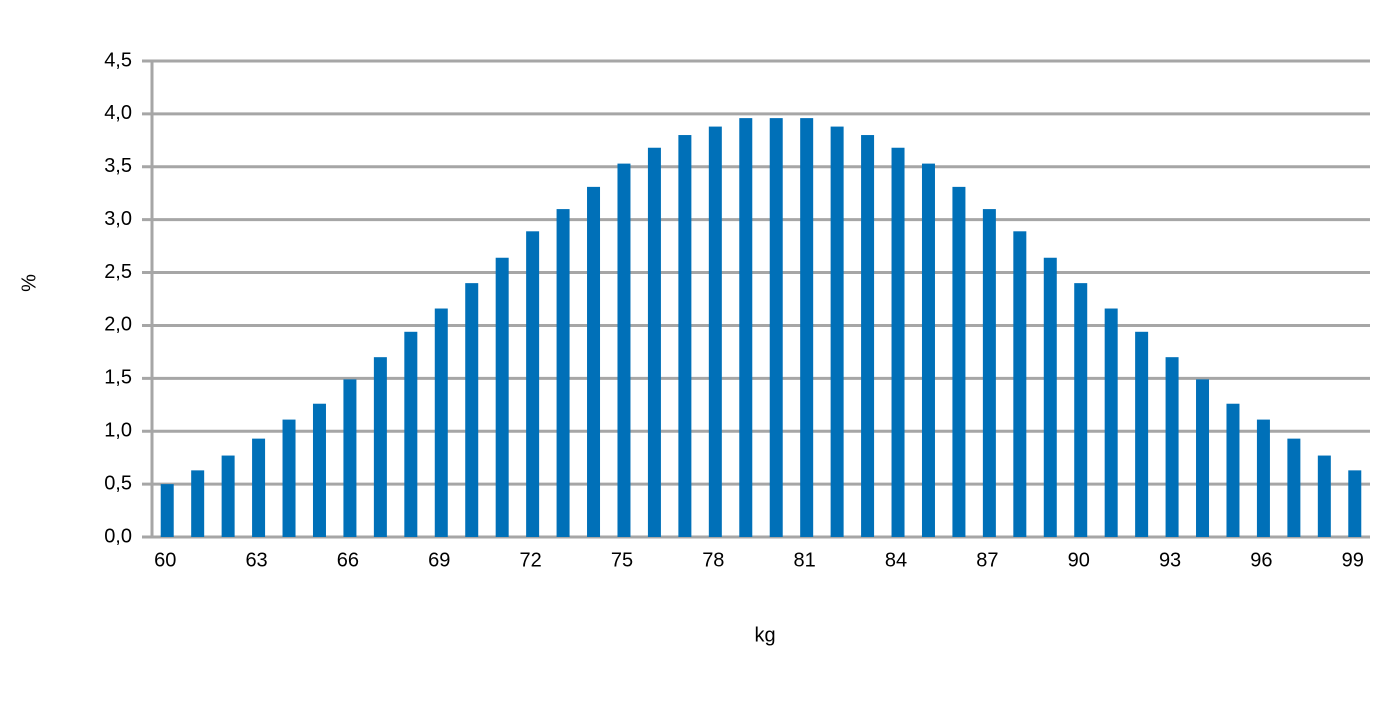 The height and width of the screenshot is (714, 1400). What do you see at coordinates (348, 560) in the screenshot?
I see `x-tick-label: 66` at bounding box center [348, 560].